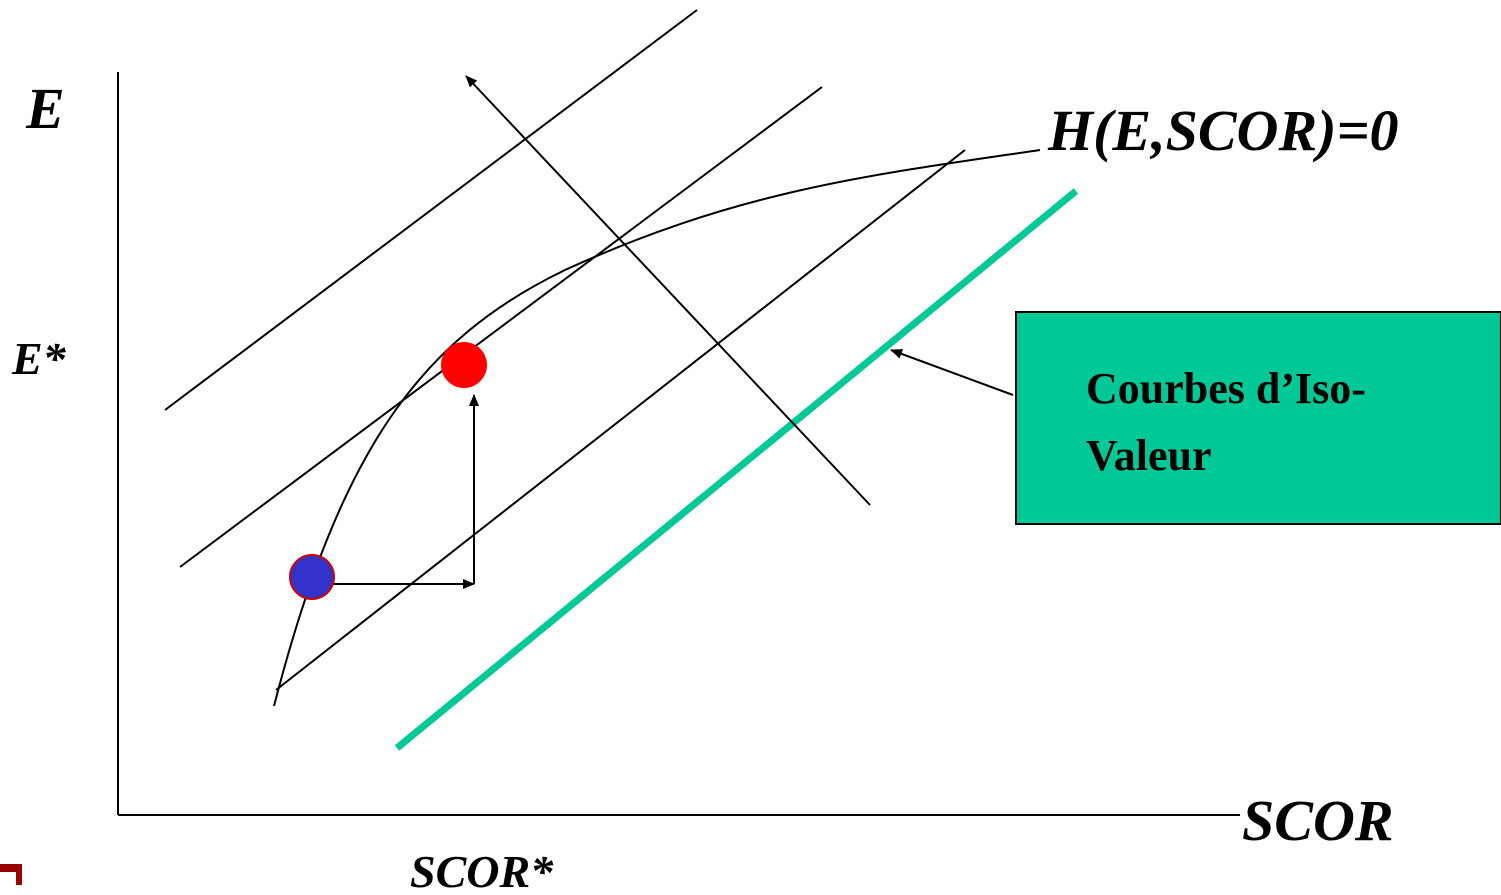 The height and width of the screenshot is (895, 1501). I want to click on y-axis-marker-label: E*, so click(39, 358).